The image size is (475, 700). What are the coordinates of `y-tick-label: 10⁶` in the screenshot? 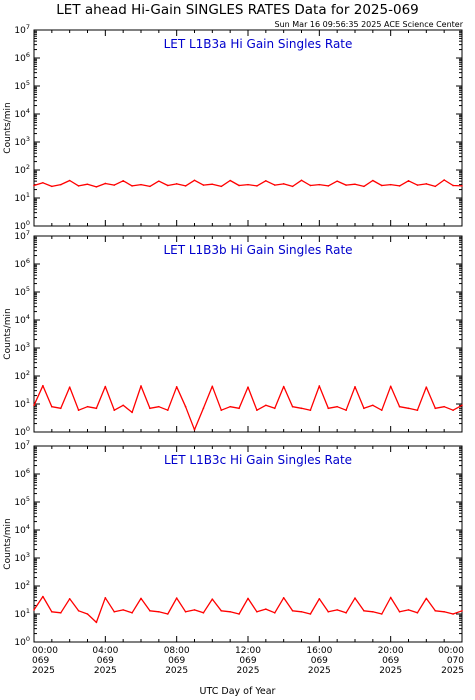 It's located at (22, 473).